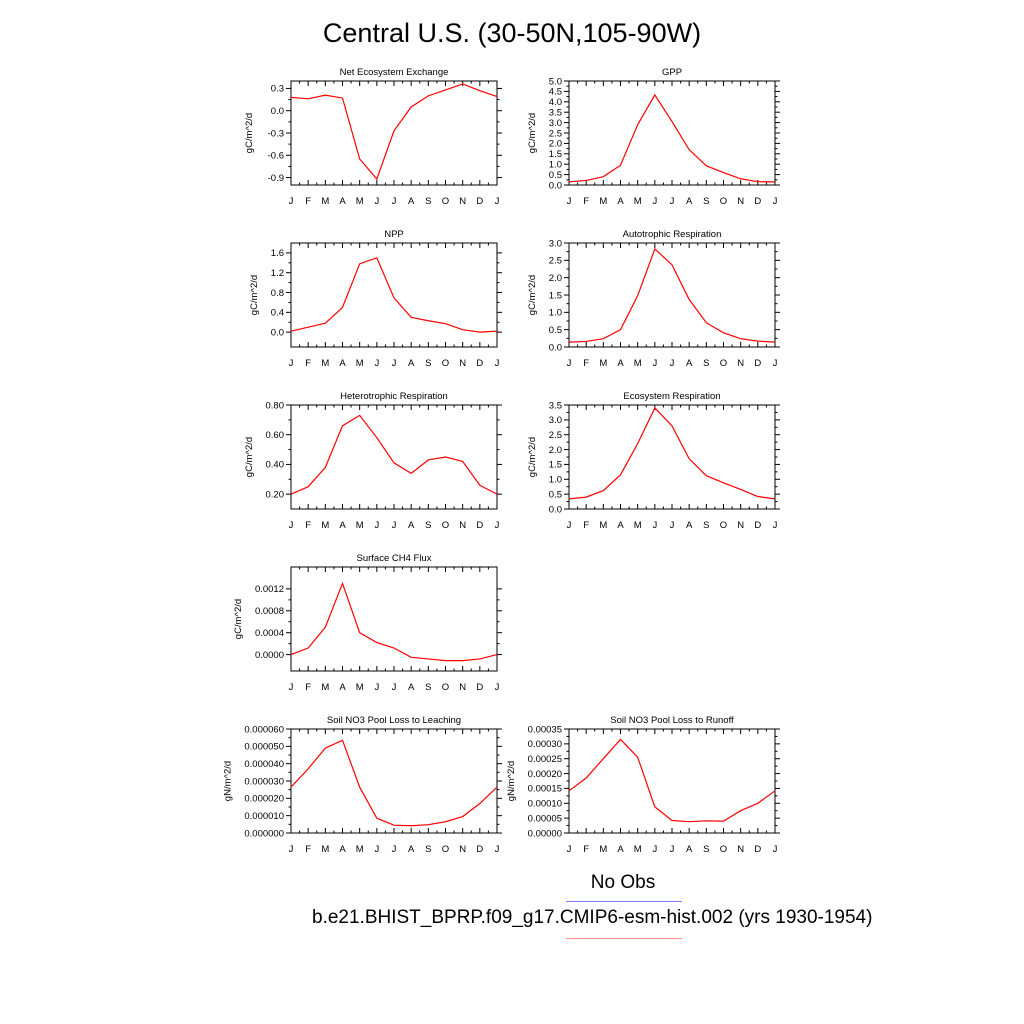 This screenshot has width=1024, height=1024. What do you see at coordinates (672, 720) in the screenshot?
I see `panel-title: Soil NO3 Pool Loss to Runoff` at bounding box center [672, 720].